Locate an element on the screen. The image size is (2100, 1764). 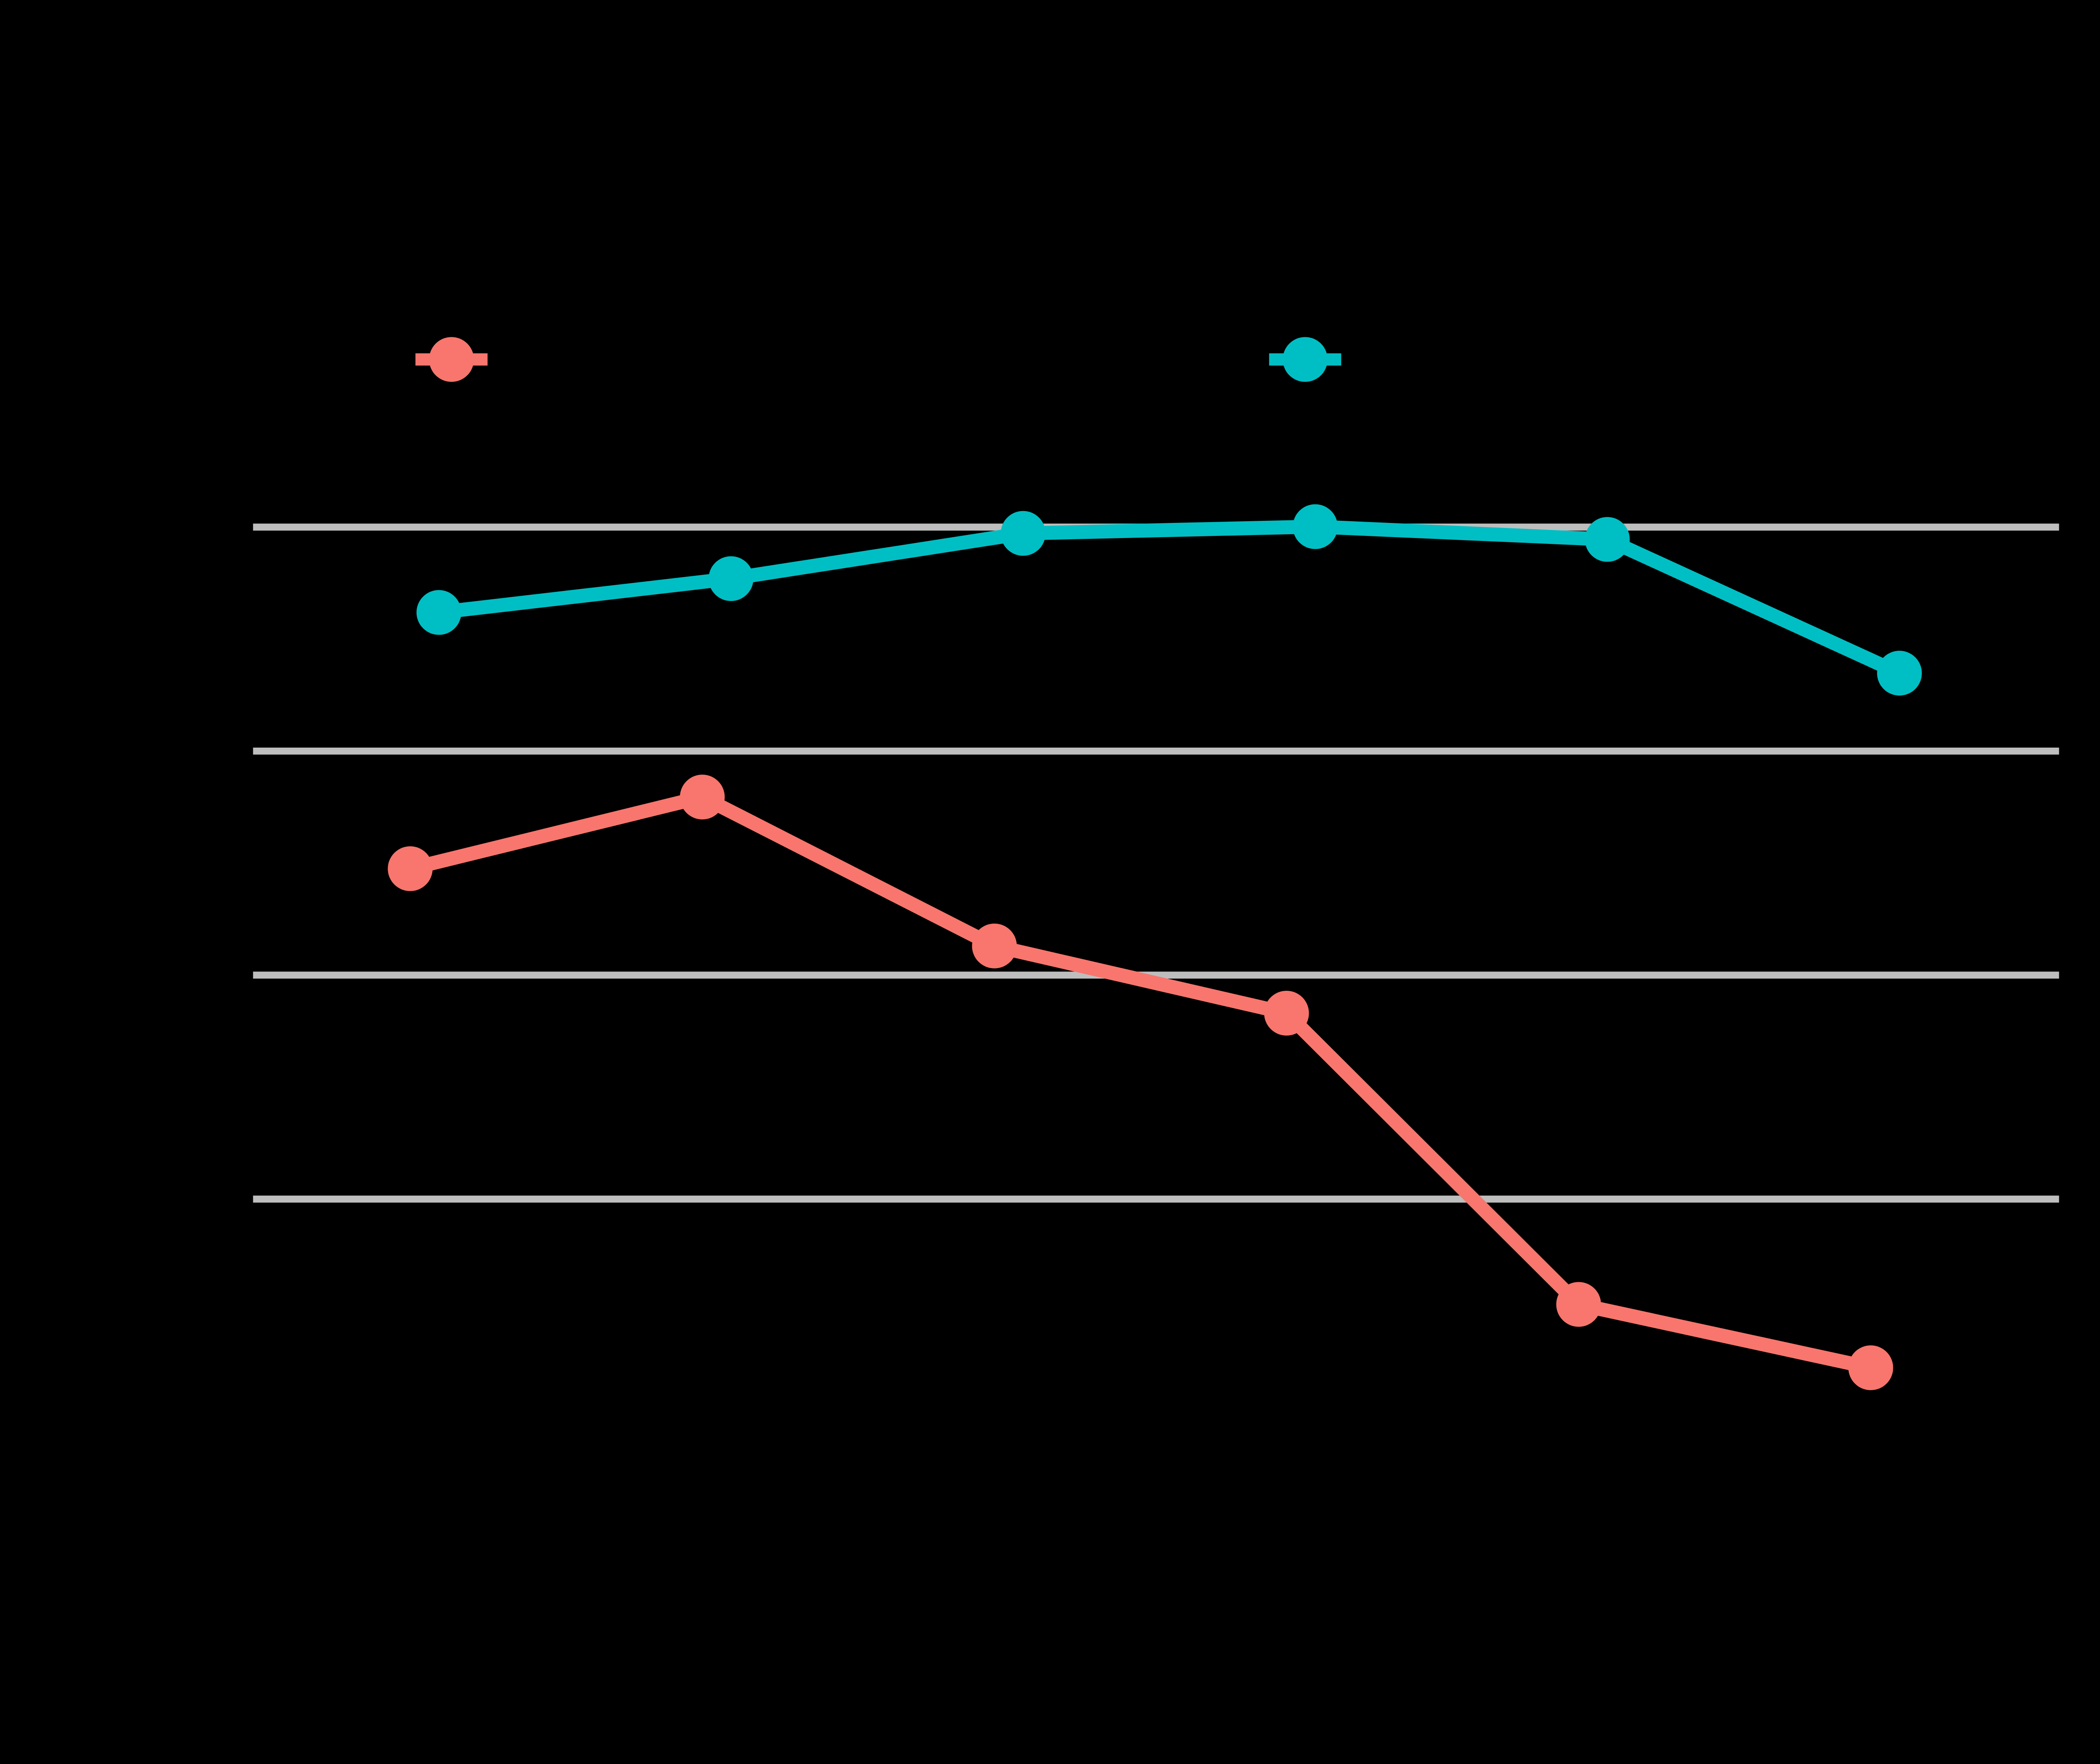
legend-key-point-series-1-red is located at coordinates (451, 359).